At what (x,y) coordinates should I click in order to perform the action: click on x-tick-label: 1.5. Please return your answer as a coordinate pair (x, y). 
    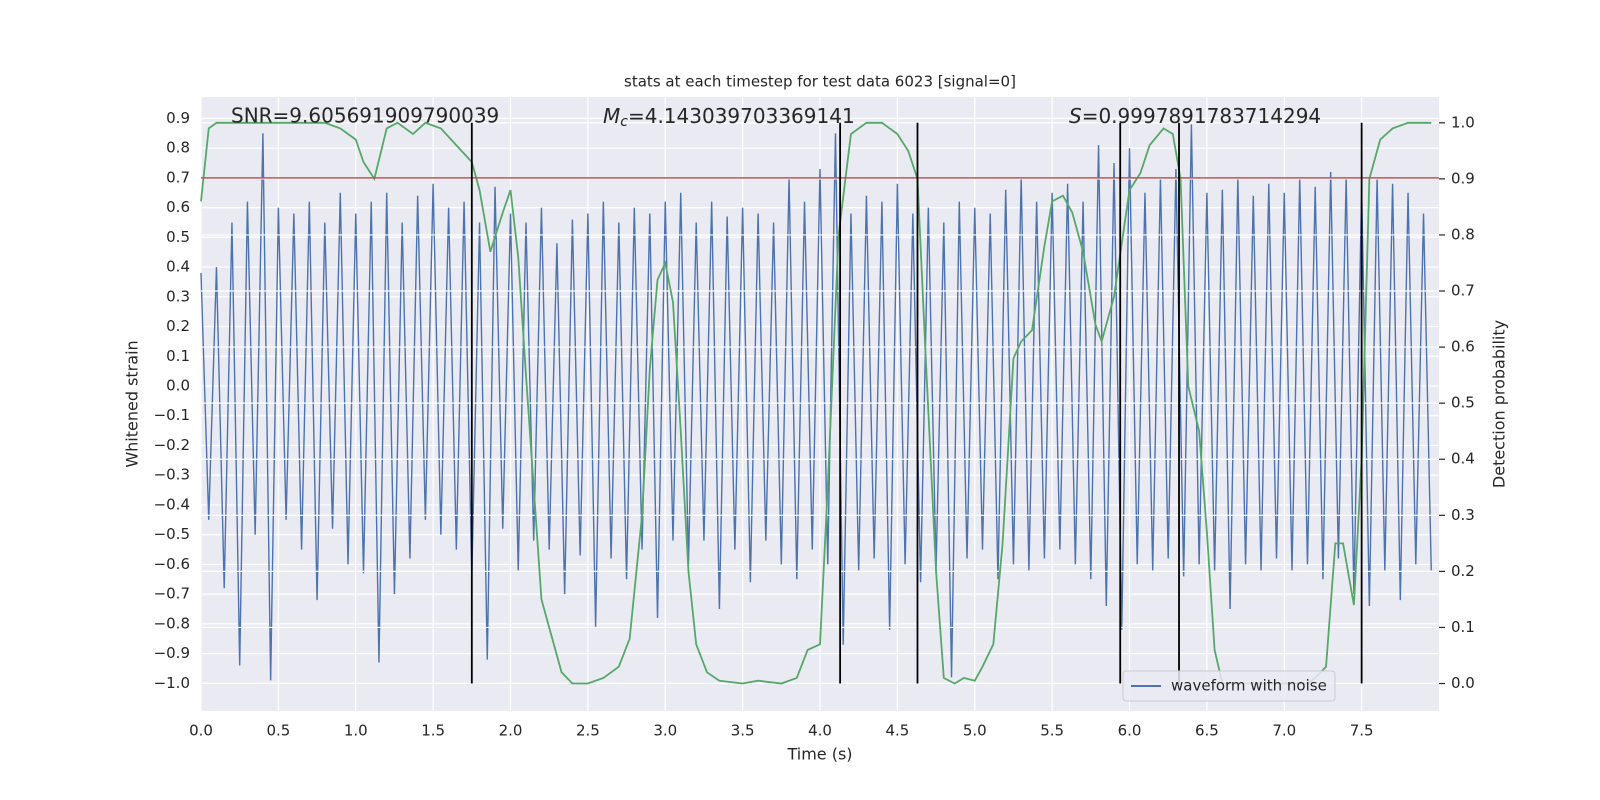
    Looking at the image, I should click on (433, 731).